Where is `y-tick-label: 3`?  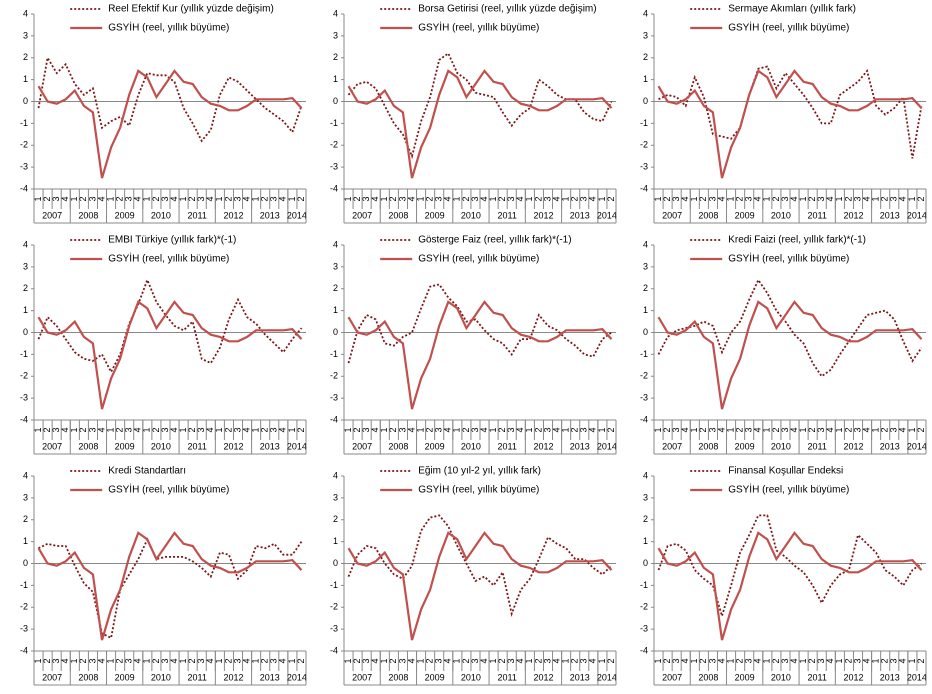 y-tick-label: 3 is located at coordinates (335, 266).